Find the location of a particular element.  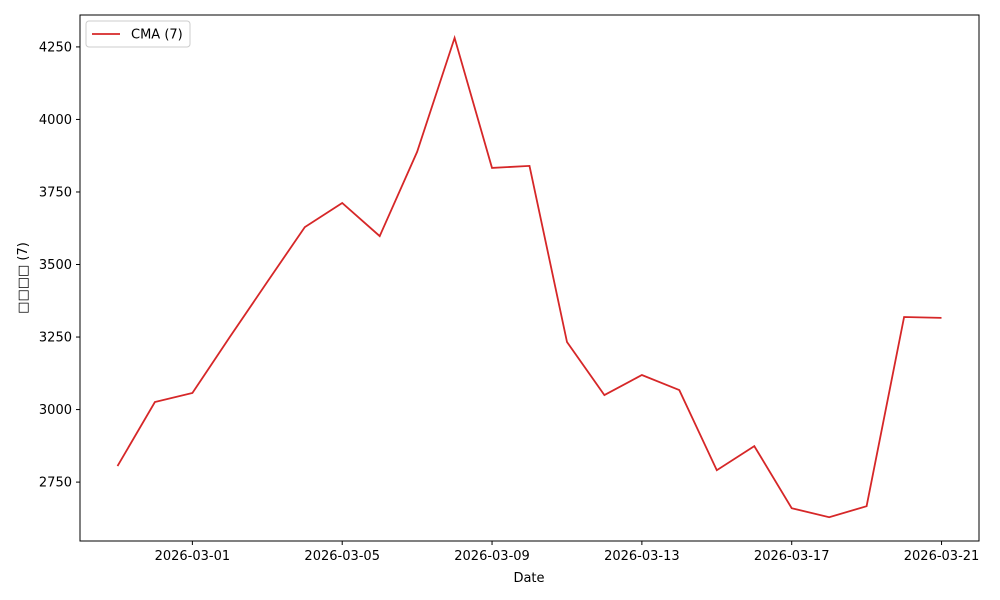

y-tick-label: 3250 is located at coordinates (55, 338).